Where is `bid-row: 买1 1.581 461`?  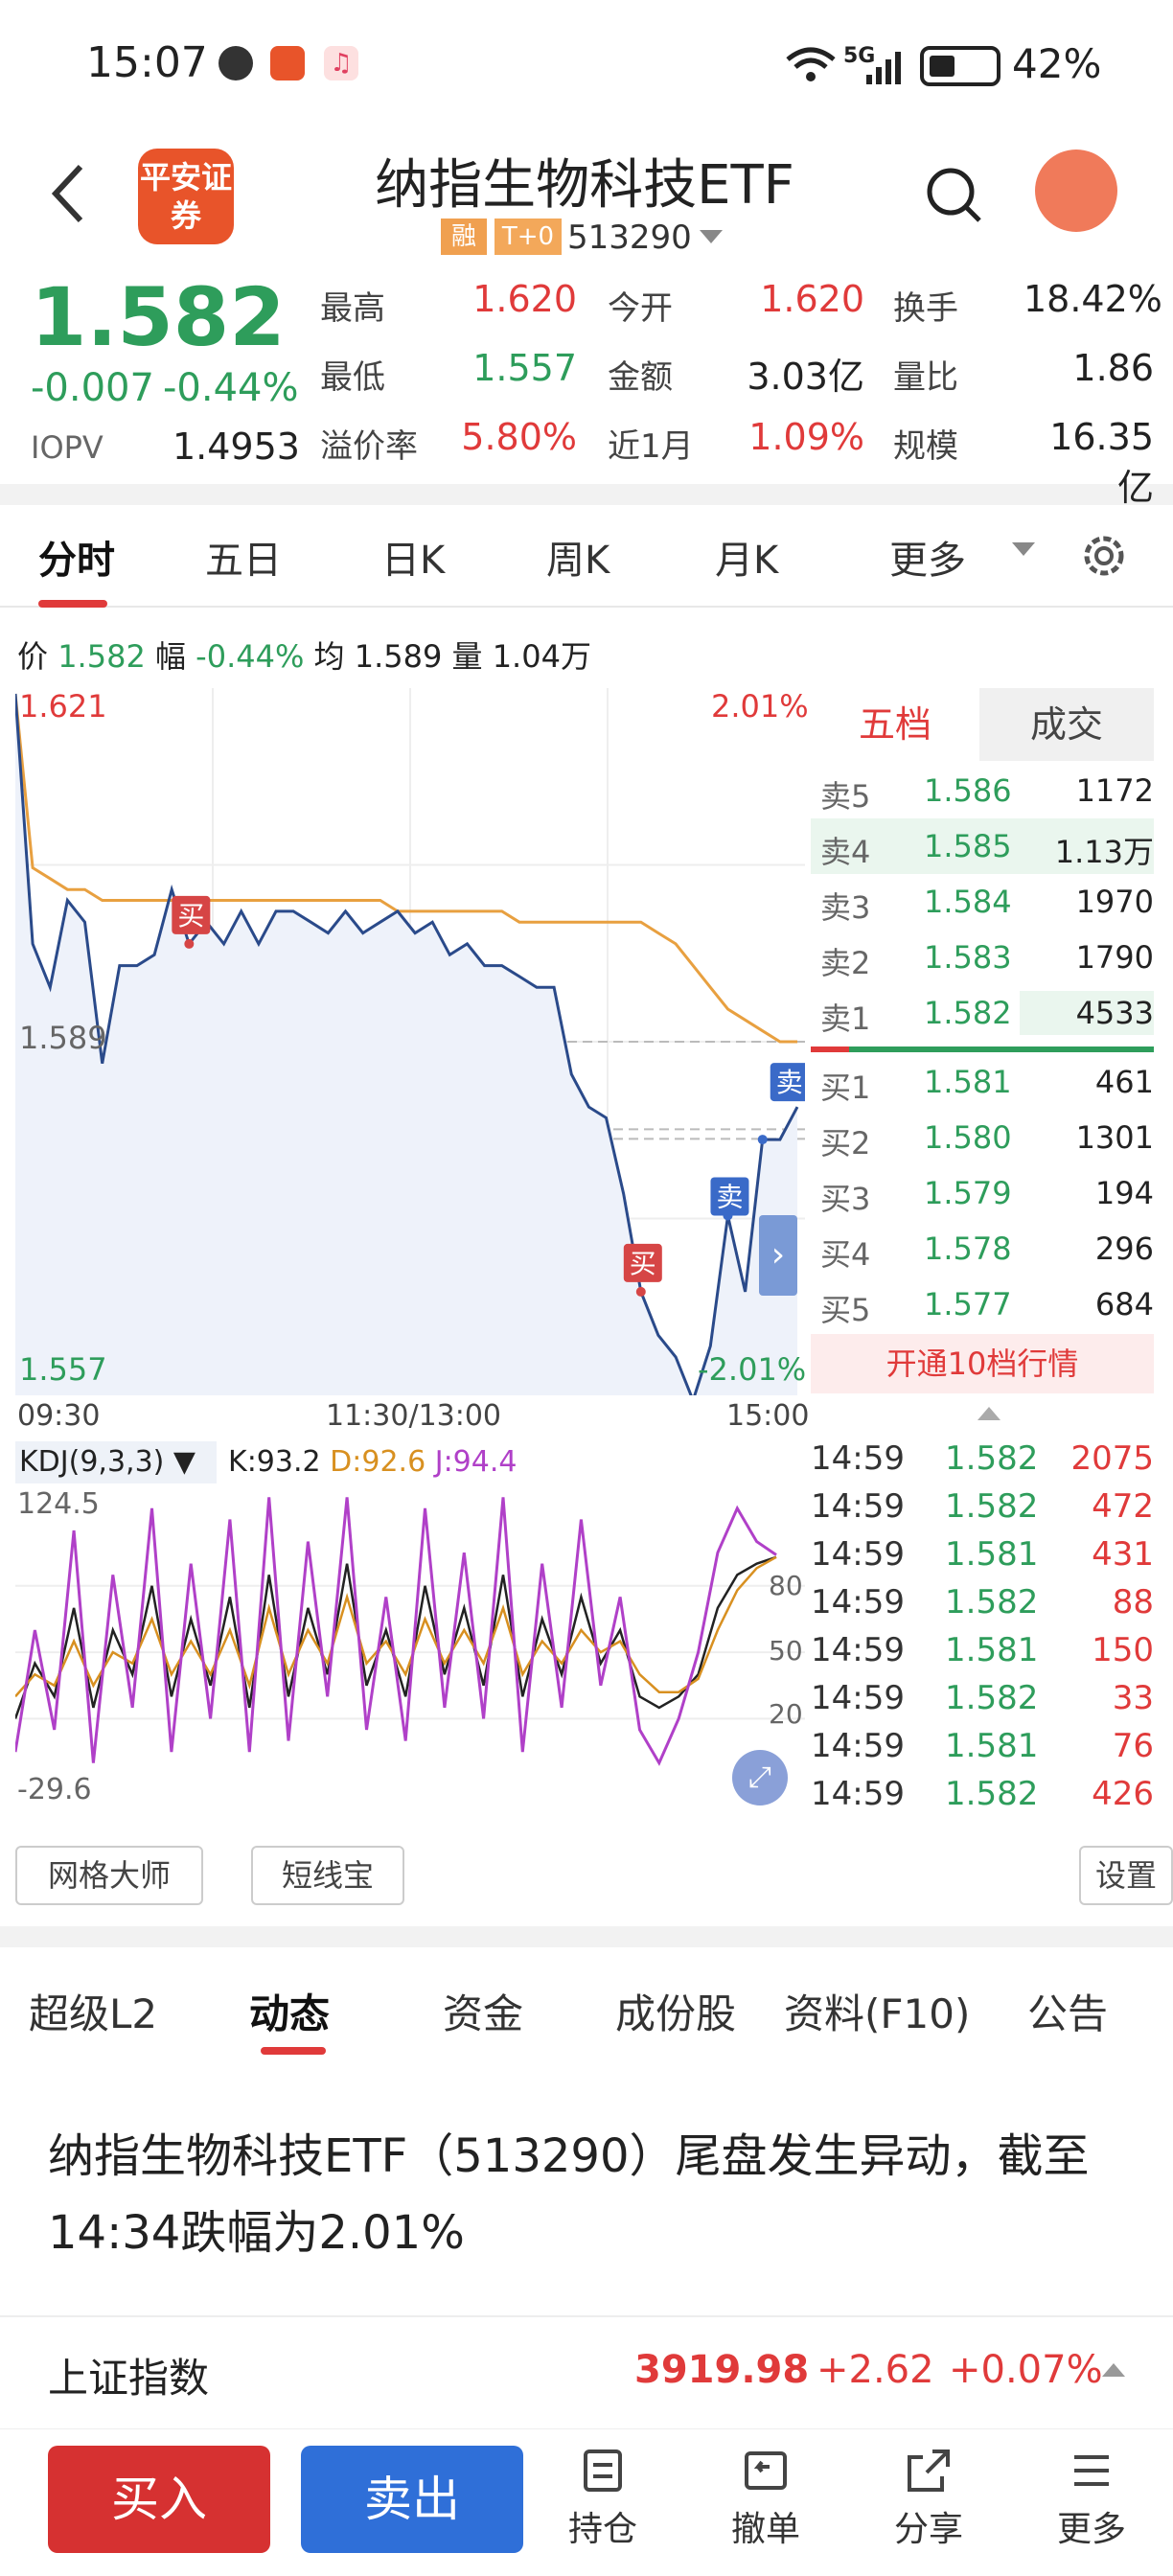 bid-row: 买1 1.581 461 is located at coordinates (982, 1082).